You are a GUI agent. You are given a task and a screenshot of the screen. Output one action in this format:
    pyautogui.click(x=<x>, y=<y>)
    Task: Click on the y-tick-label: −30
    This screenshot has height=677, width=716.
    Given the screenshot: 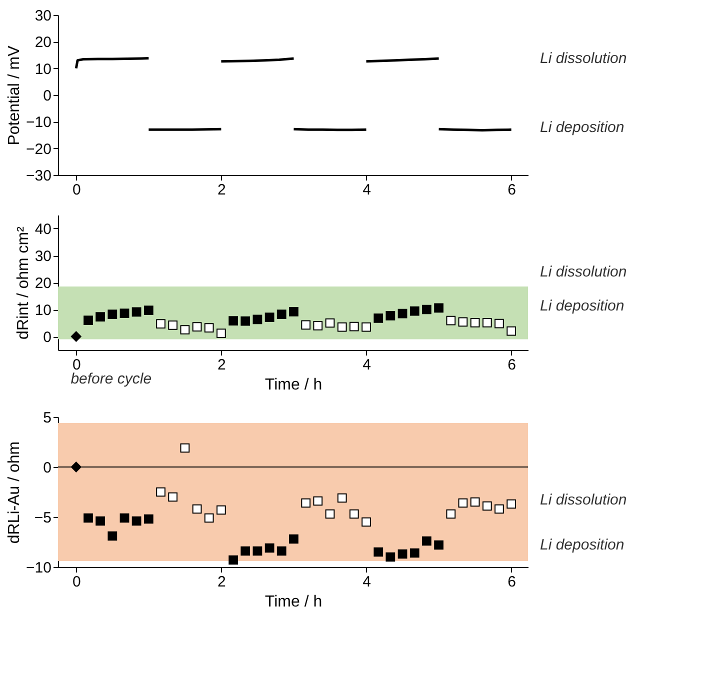 What is the action you would take?
    pyautogui.click(x=39, y=176)
    